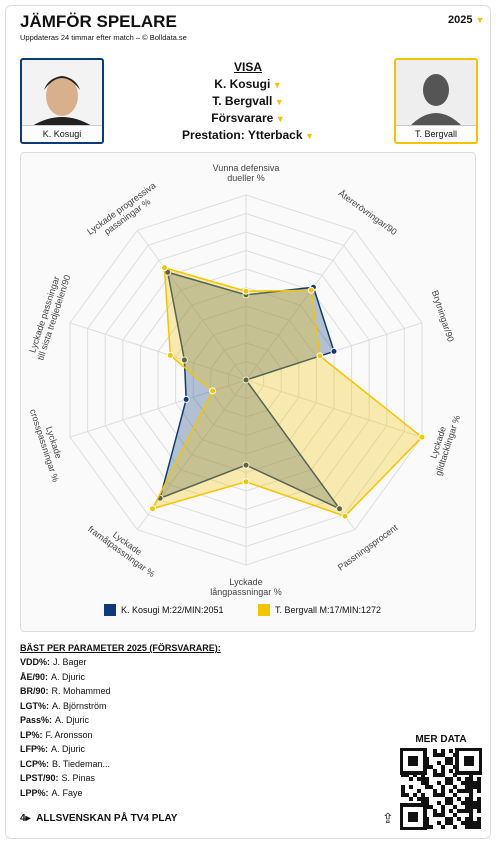 The height and width of the screenshot is (844, 496). Describe the element at coordinates (35, 662) in the screenshot. I see `best-key: VDD%:` at that location.